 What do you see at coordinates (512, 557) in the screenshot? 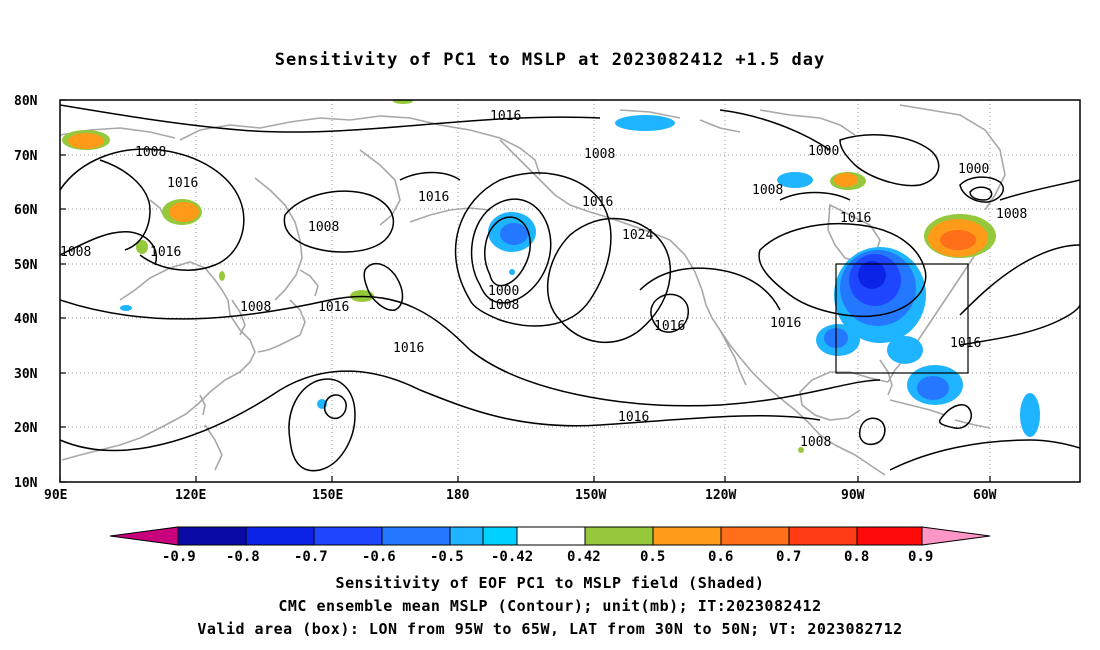
I see `colorbar-label: -0.42` at bounding box center [512, 557].